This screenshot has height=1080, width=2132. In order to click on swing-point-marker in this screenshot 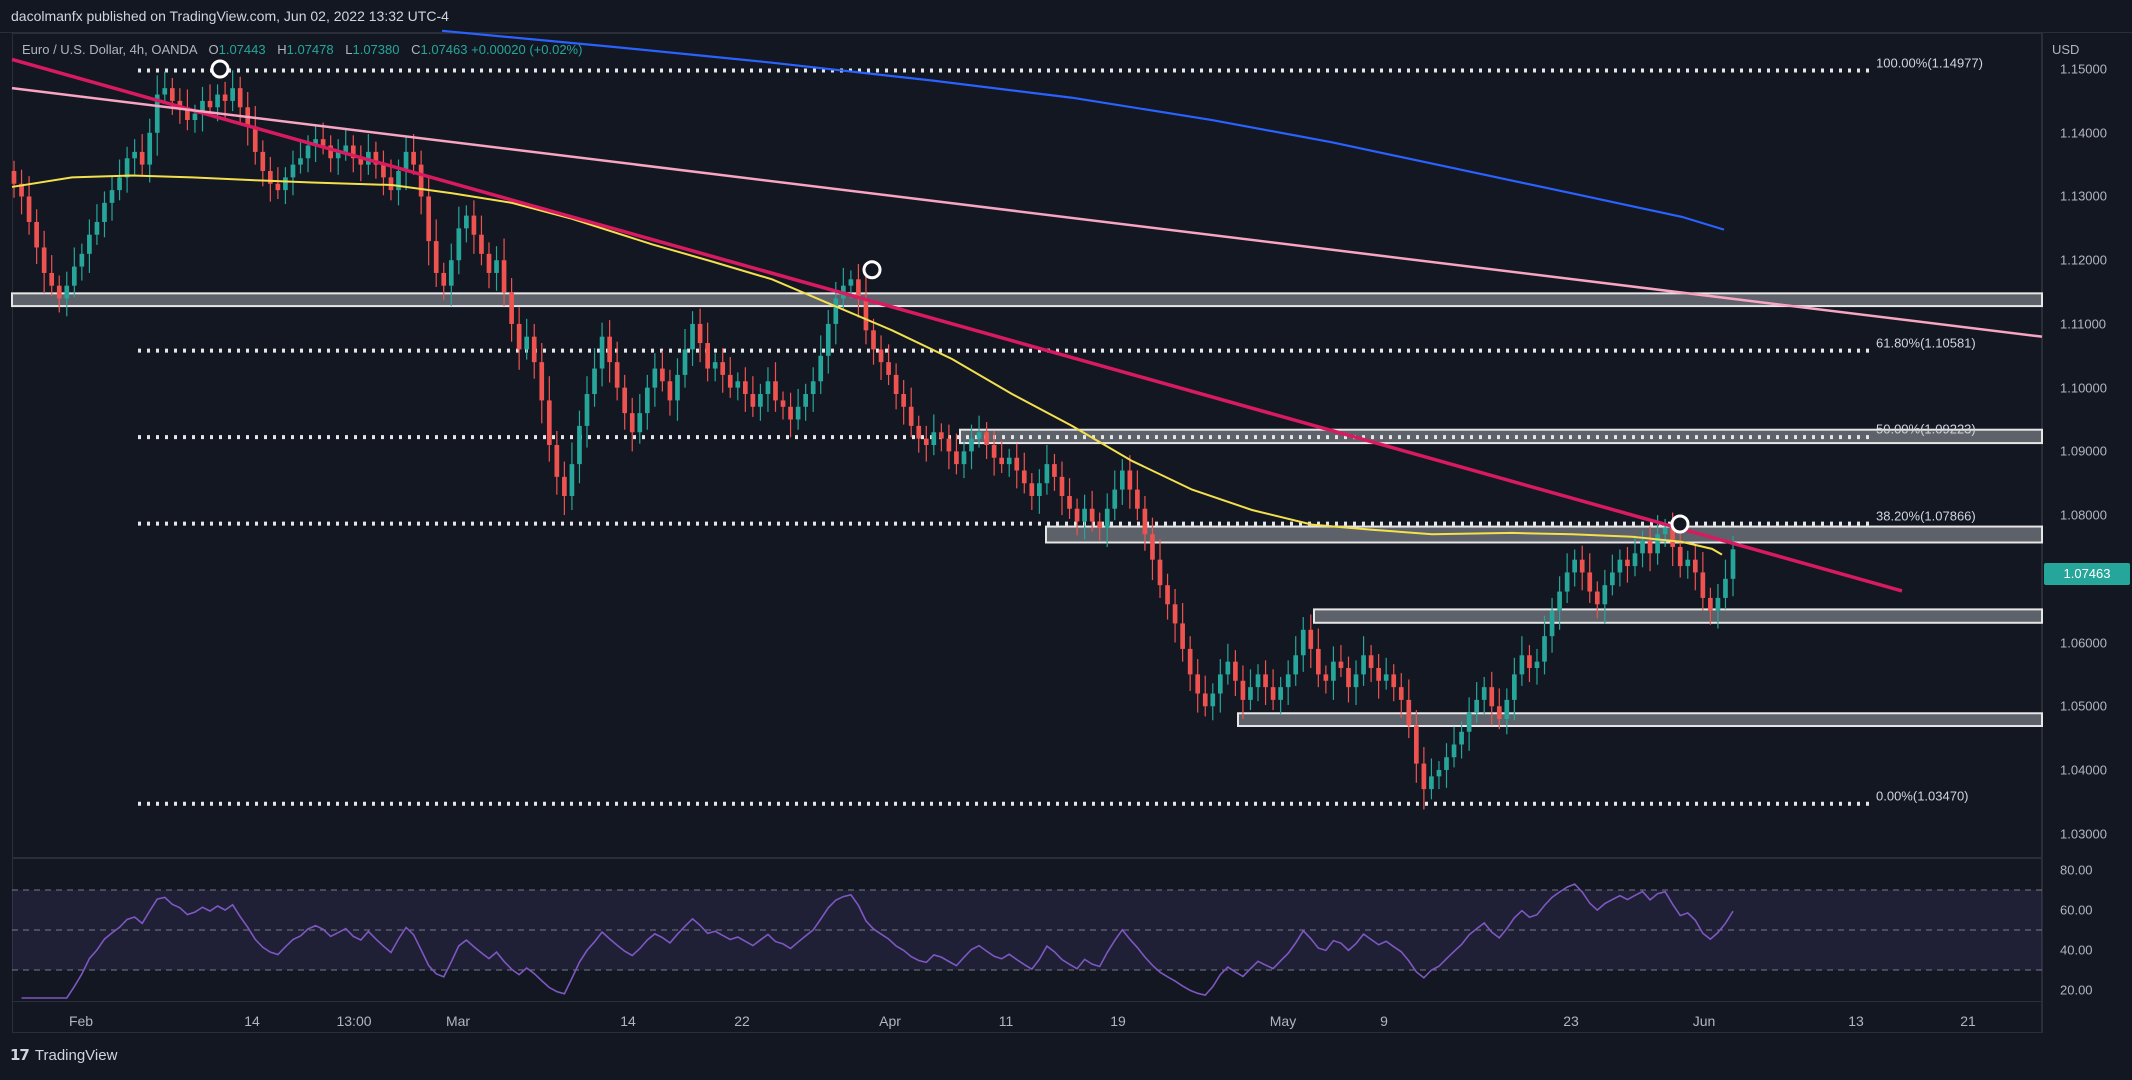, I will do `click(220, 69)`.